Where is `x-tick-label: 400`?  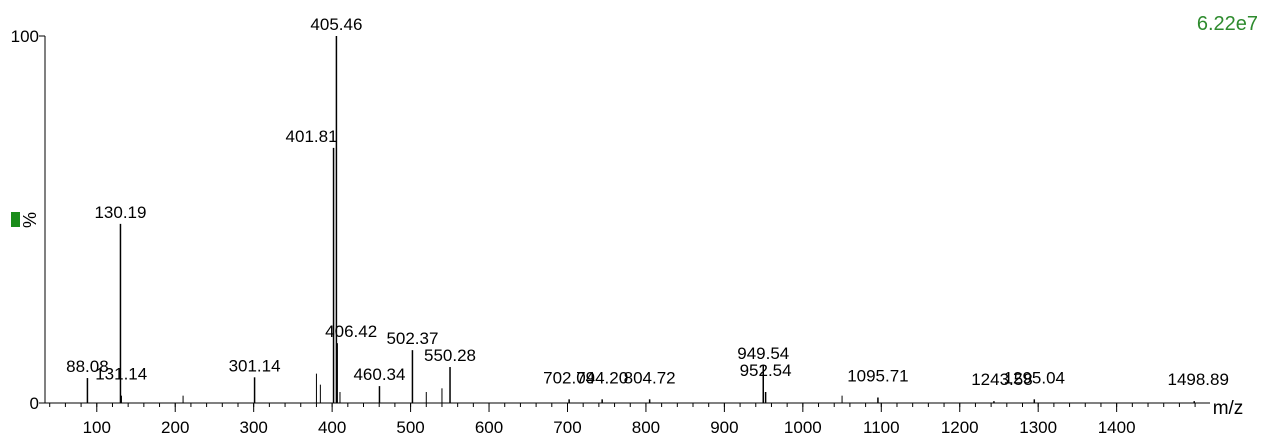 x-tick-label: 400 is located at coordinates (332, 427).